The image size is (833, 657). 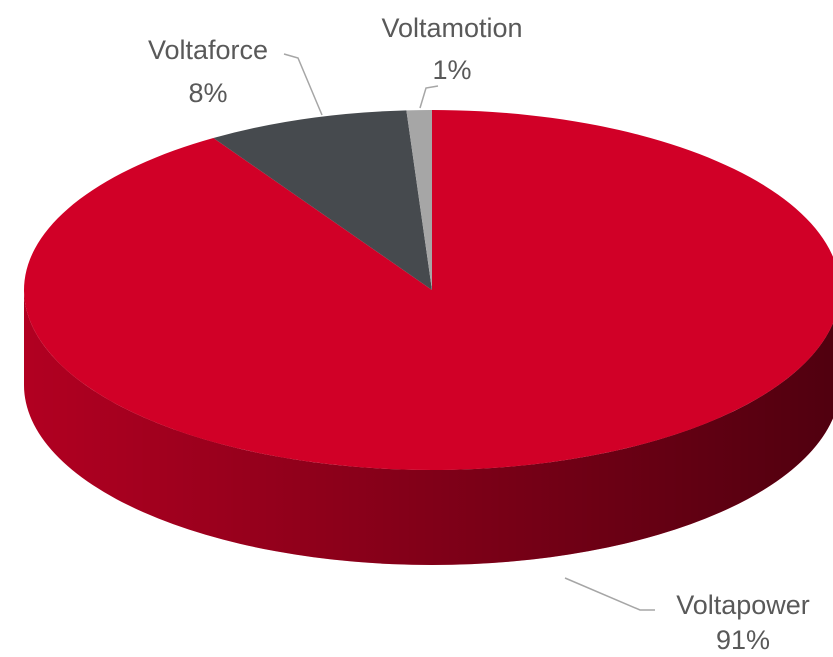 What do you see at coordinates (451, 28) in the screenshot?
I see `slice-label: Voltamotion` at bounding box center [451, 28].